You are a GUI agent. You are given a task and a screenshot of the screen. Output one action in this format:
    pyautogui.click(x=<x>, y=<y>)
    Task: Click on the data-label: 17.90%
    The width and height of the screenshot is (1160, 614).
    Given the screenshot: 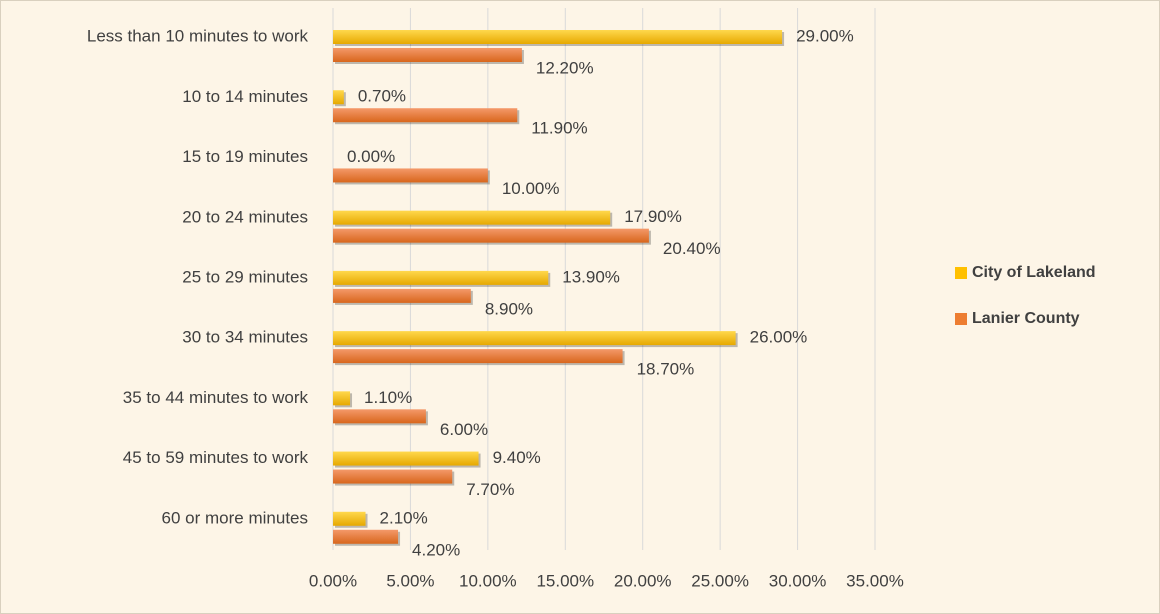 What is the action you would take?
    pyautogui.click(x=653, y=216)
    